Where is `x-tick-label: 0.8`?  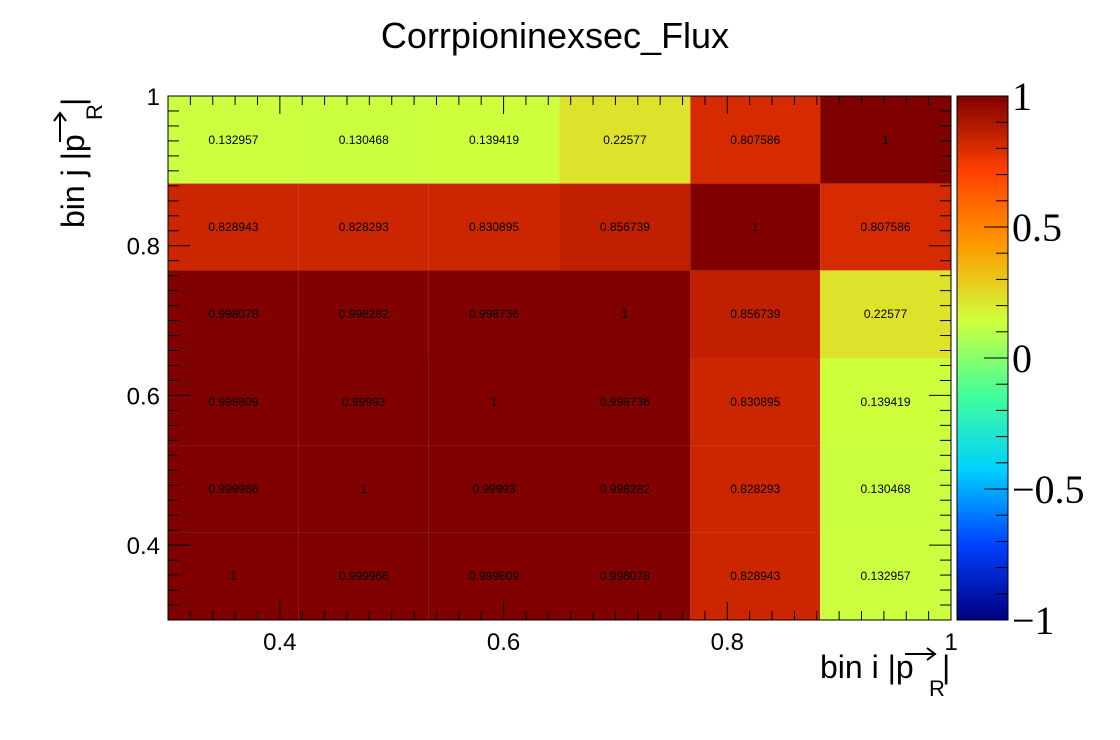 x-tick-label: 0.8 is located at coordinates (727, 642).